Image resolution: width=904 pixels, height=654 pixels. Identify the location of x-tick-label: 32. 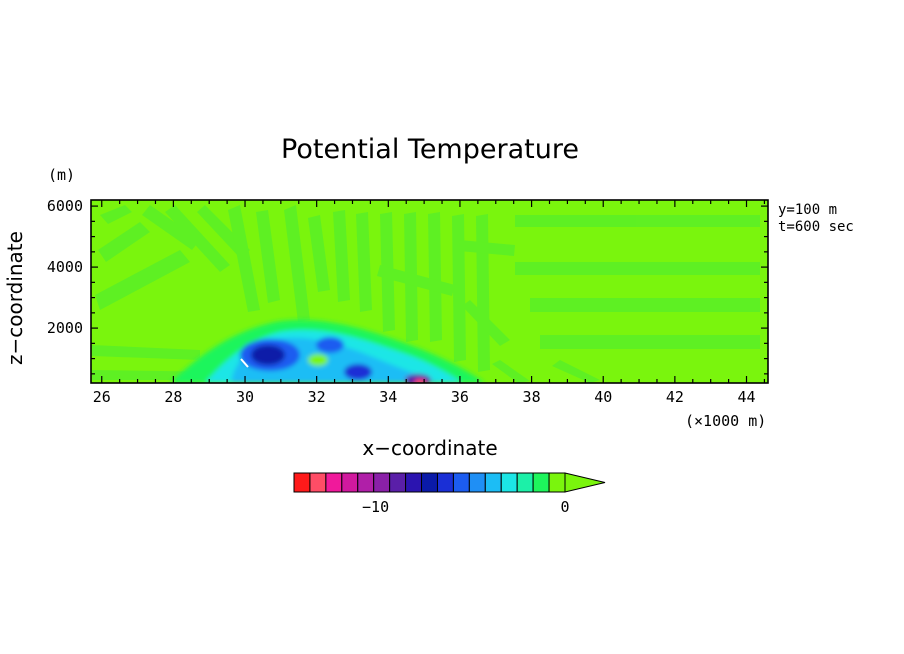
(317, 397).